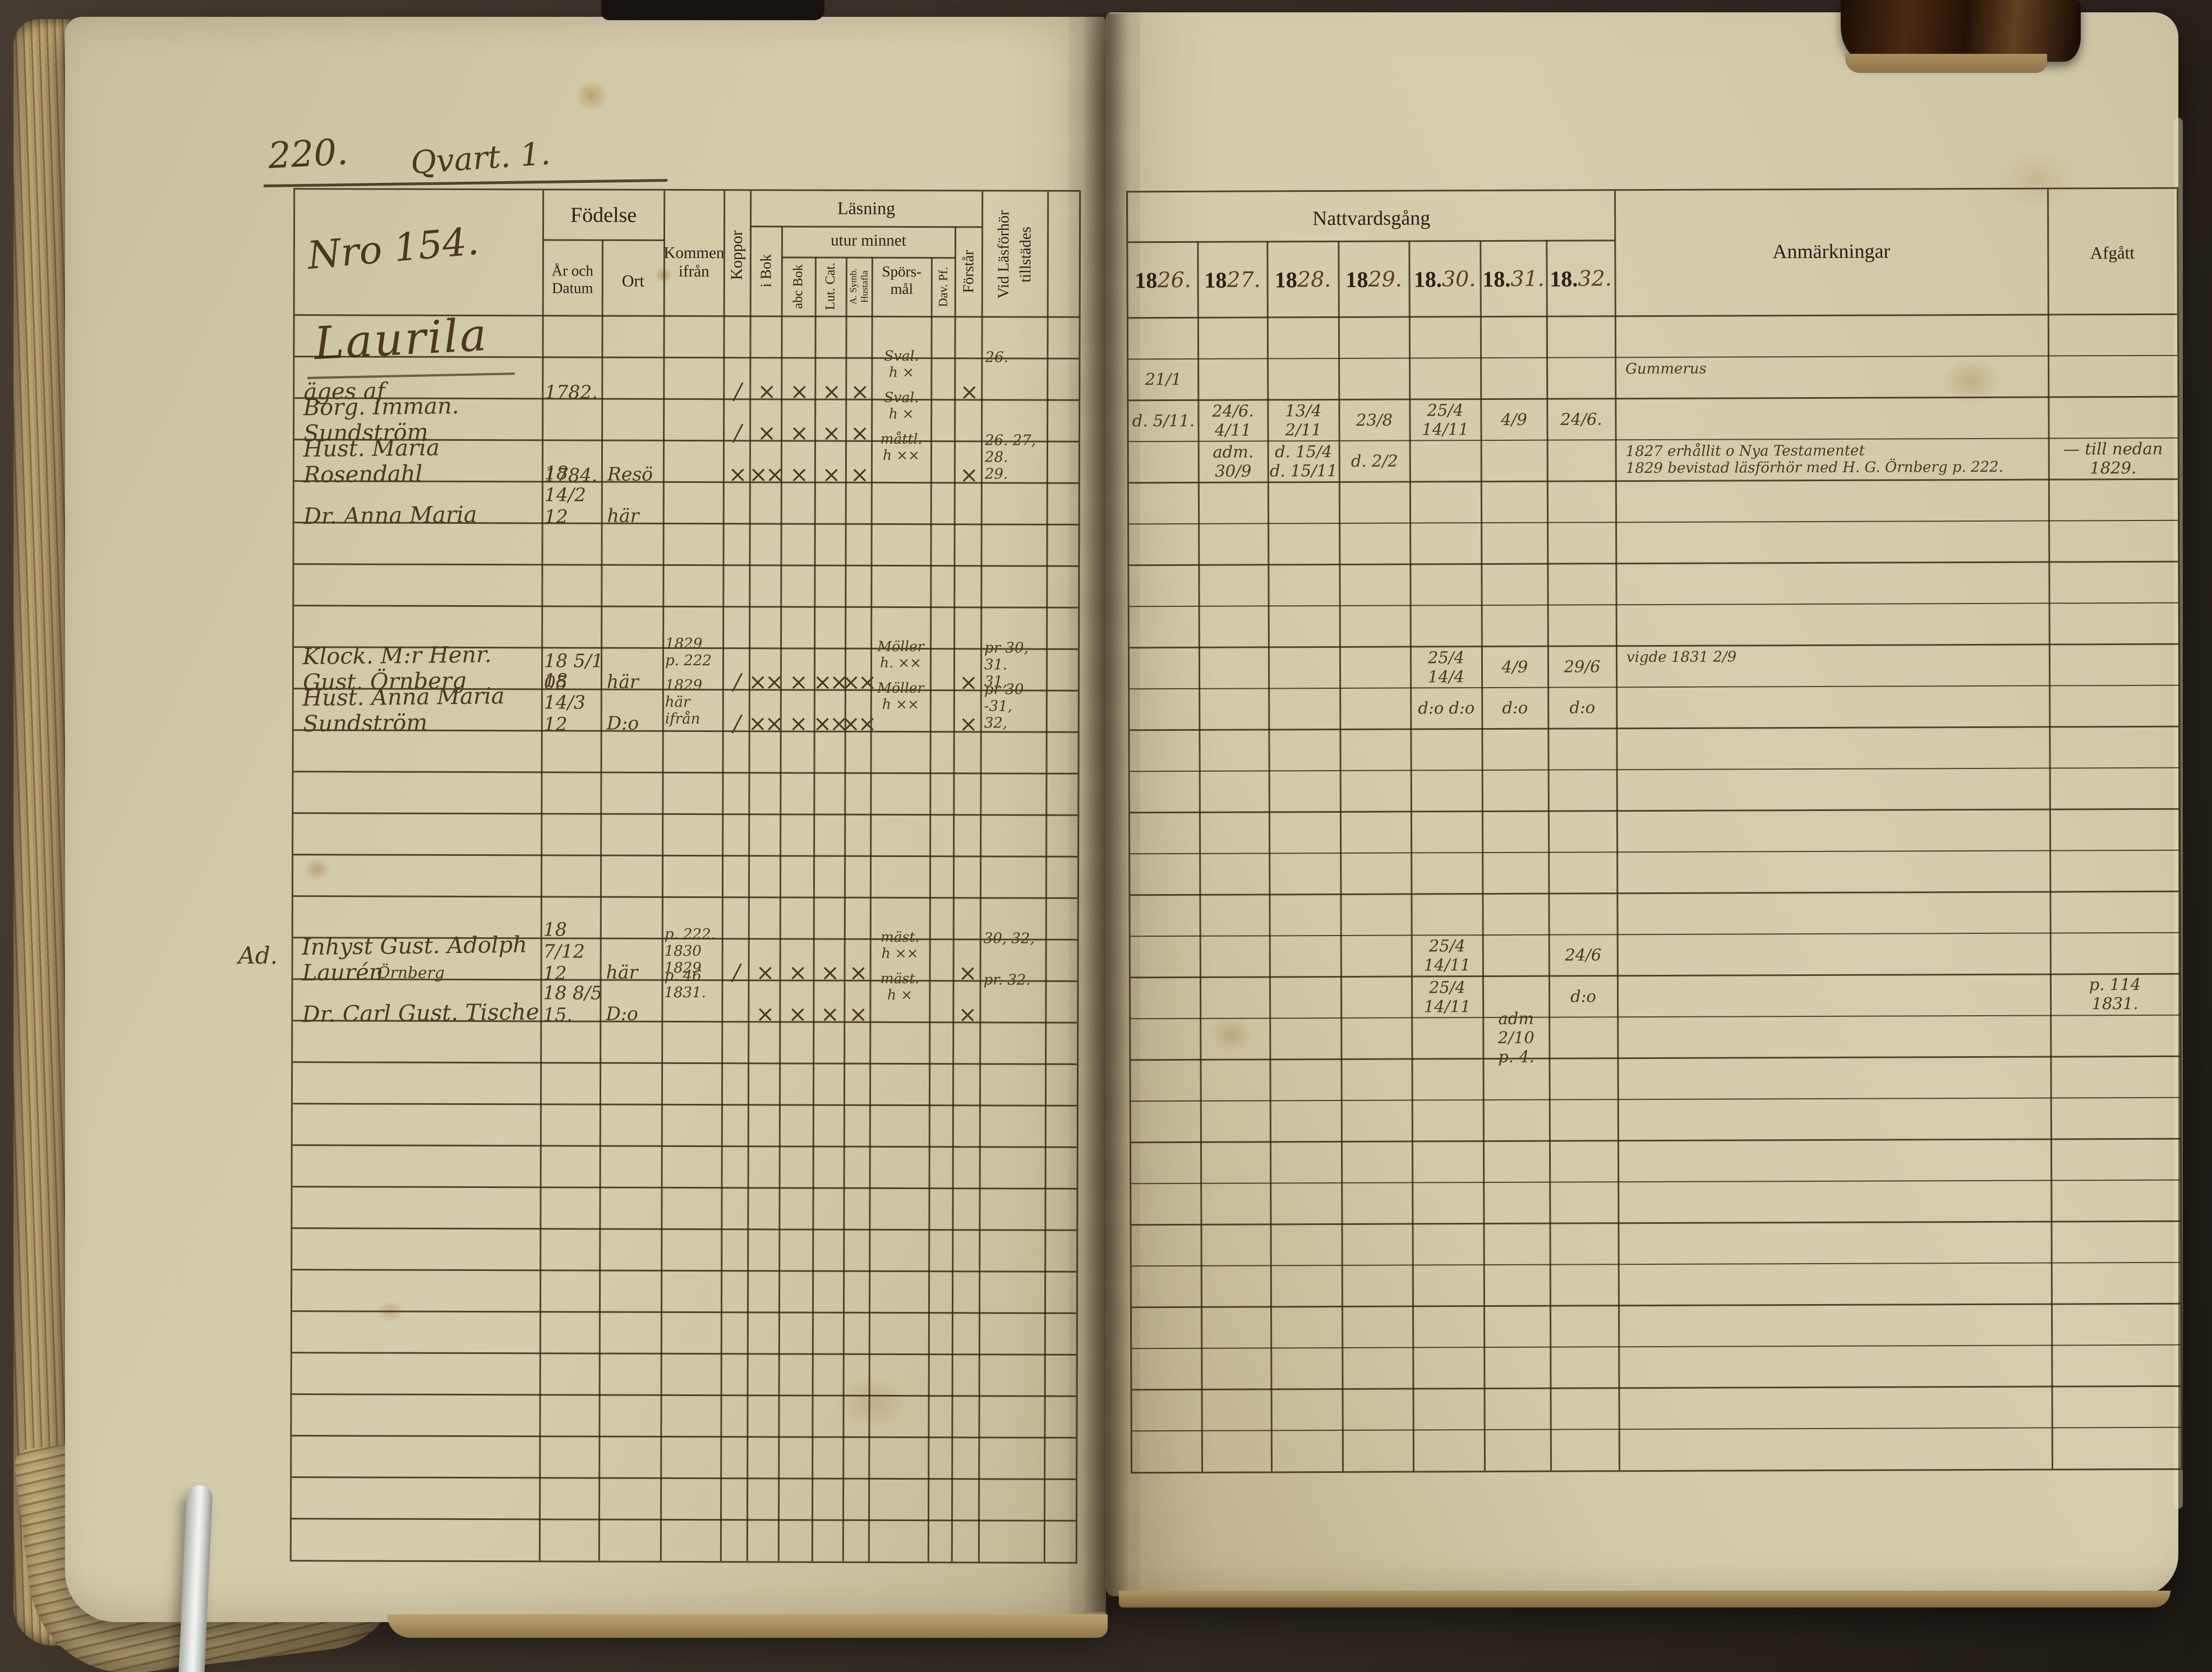  Describe the element at coordinates (766, 271) in the screenshot. I see `column-header-i-bok: i Bok` at that location.